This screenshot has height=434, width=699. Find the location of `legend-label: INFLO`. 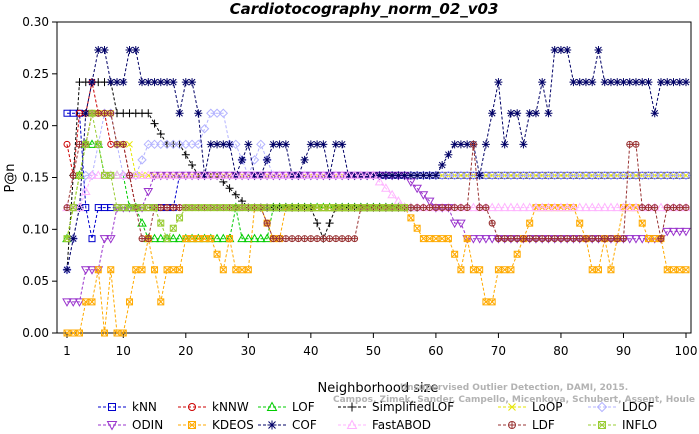

legend-label: INFLO is located at coordinates (639, 425).